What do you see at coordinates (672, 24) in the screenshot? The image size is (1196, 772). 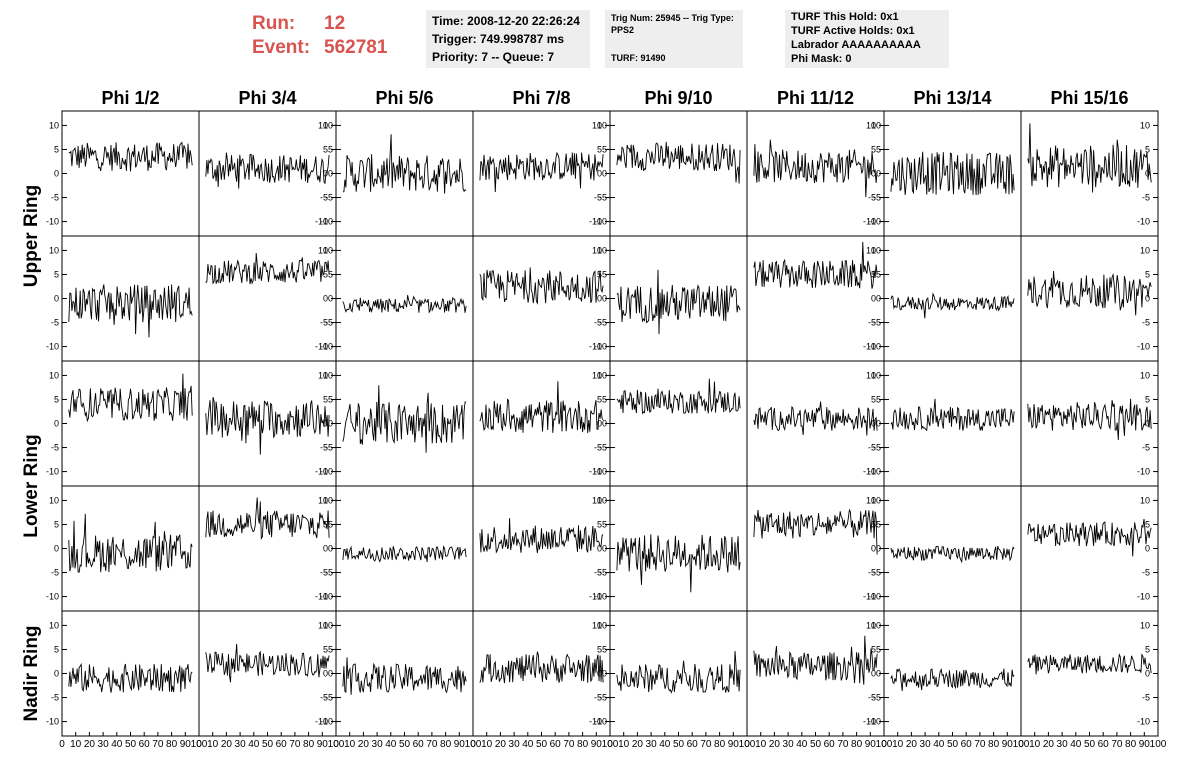 I see `trig-text: Trig Num: 25945 -- Trig Type: PPS2` at bounding box center [672, 24].